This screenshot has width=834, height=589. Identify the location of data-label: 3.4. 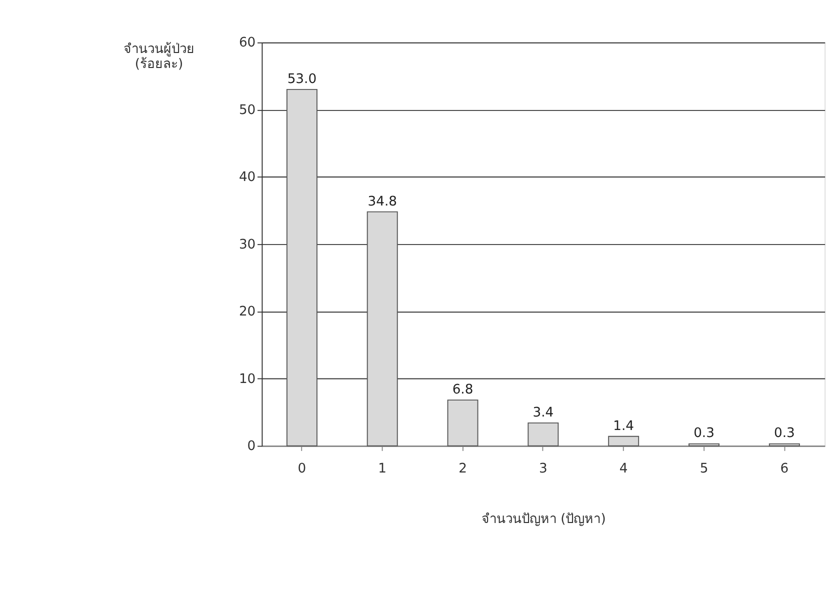
(543, 412).